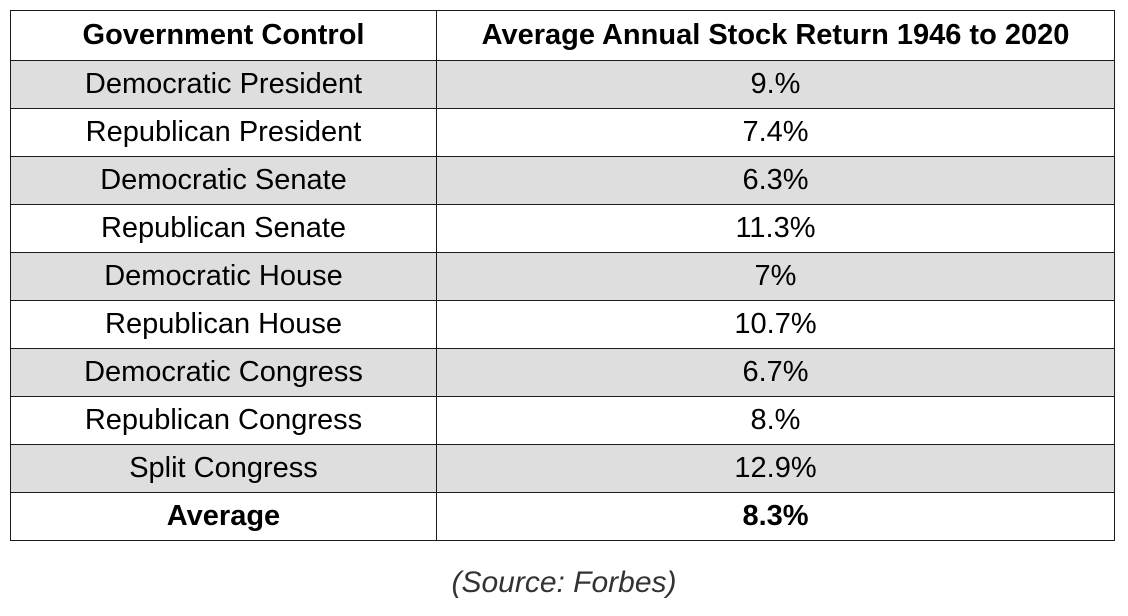  I want to click on header-government-control: Government Control, so click(223, 35).